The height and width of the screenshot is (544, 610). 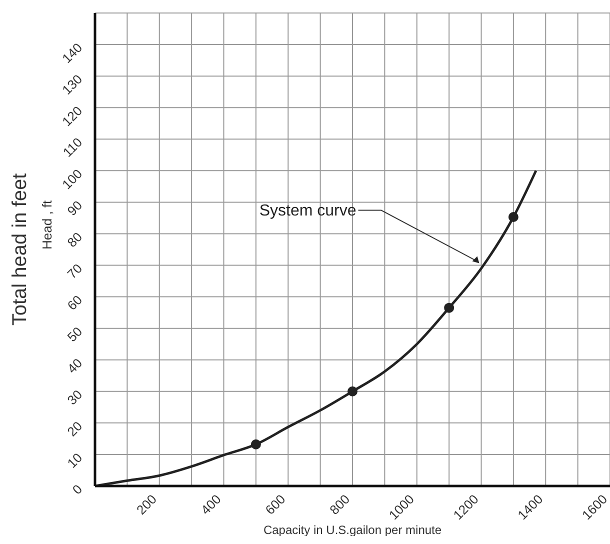 I want to click on y-tick-label: 140, so click(x=72, y=53).